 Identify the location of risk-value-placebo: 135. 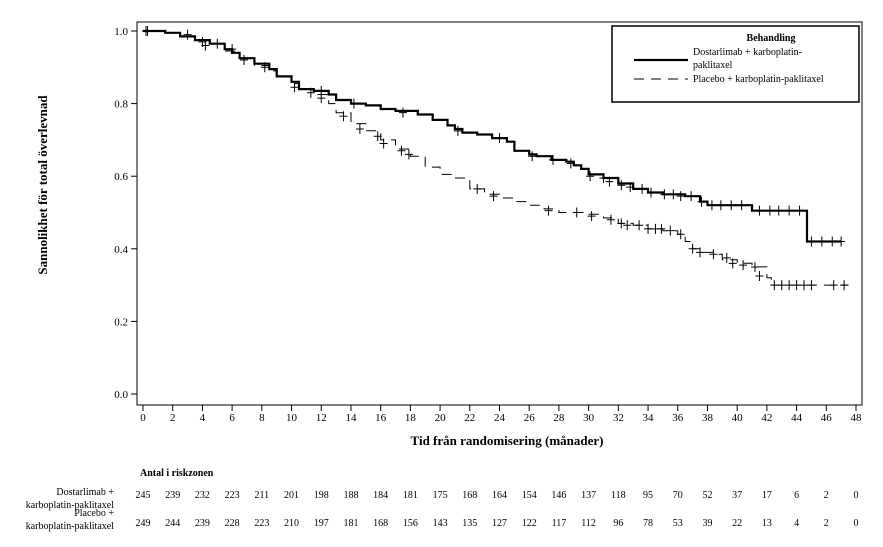
(469, 523).